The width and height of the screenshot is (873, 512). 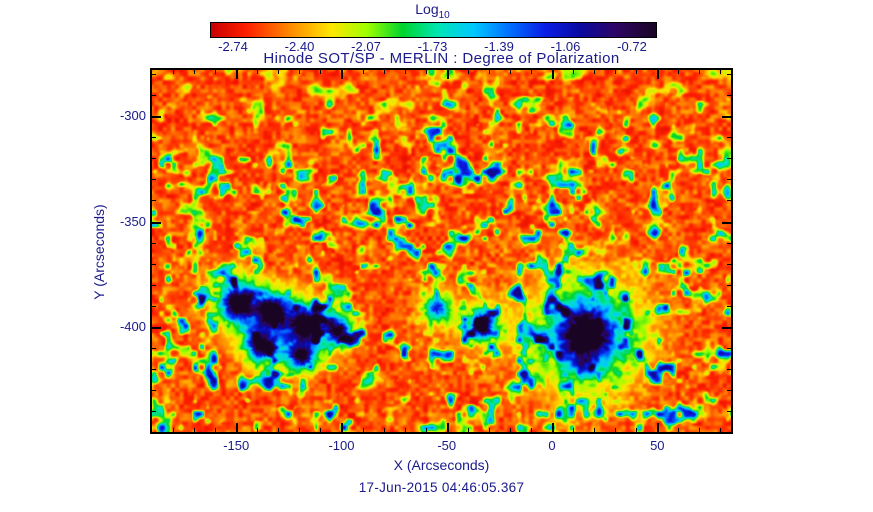 I want to click on colorbar-tick-label: -1.73, so click(x=432, y=46).